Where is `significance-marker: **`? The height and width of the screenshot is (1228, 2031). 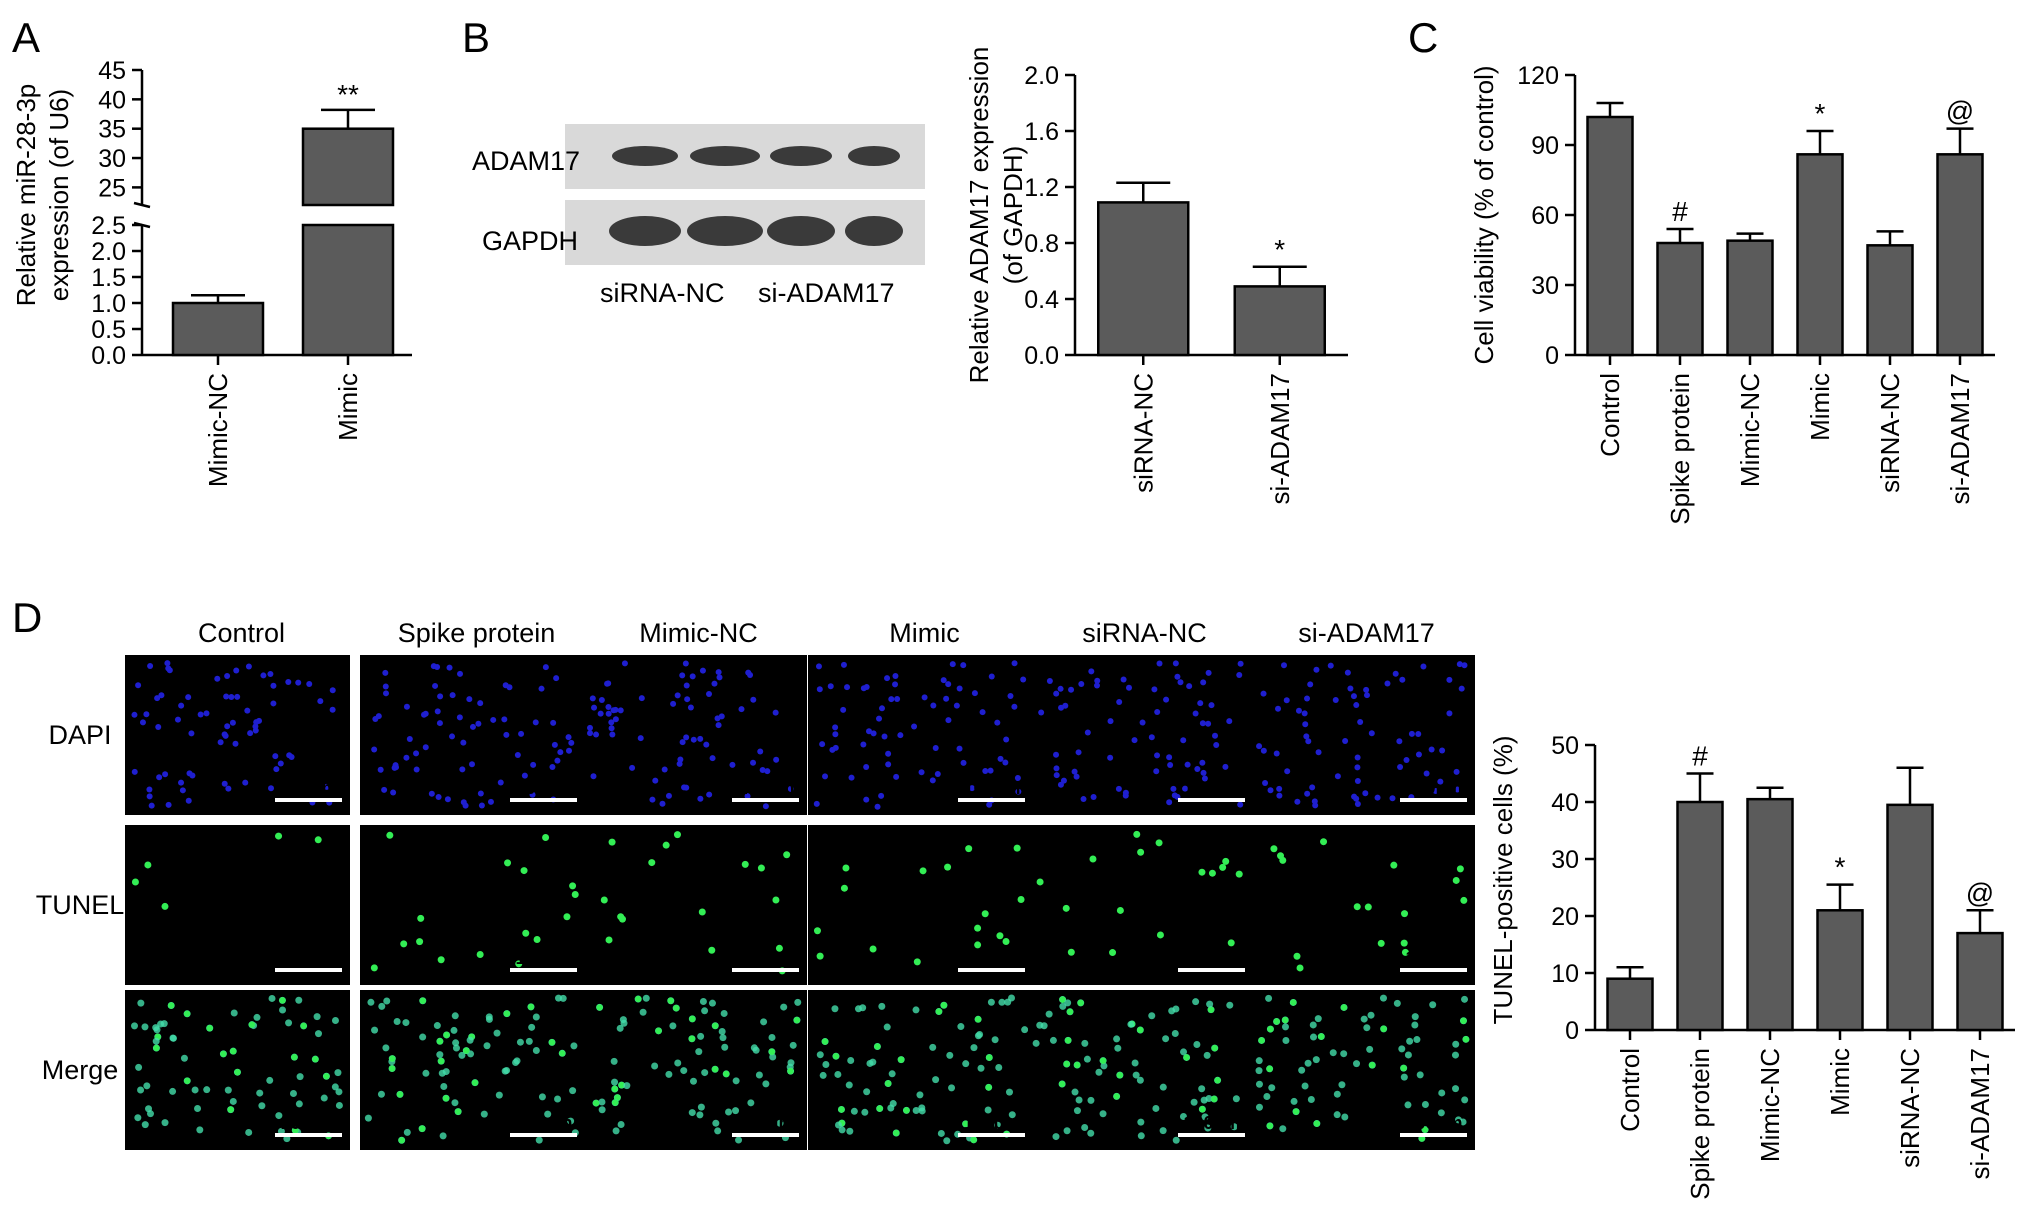
significance-marker: ** is located at coordinates (348, 94).